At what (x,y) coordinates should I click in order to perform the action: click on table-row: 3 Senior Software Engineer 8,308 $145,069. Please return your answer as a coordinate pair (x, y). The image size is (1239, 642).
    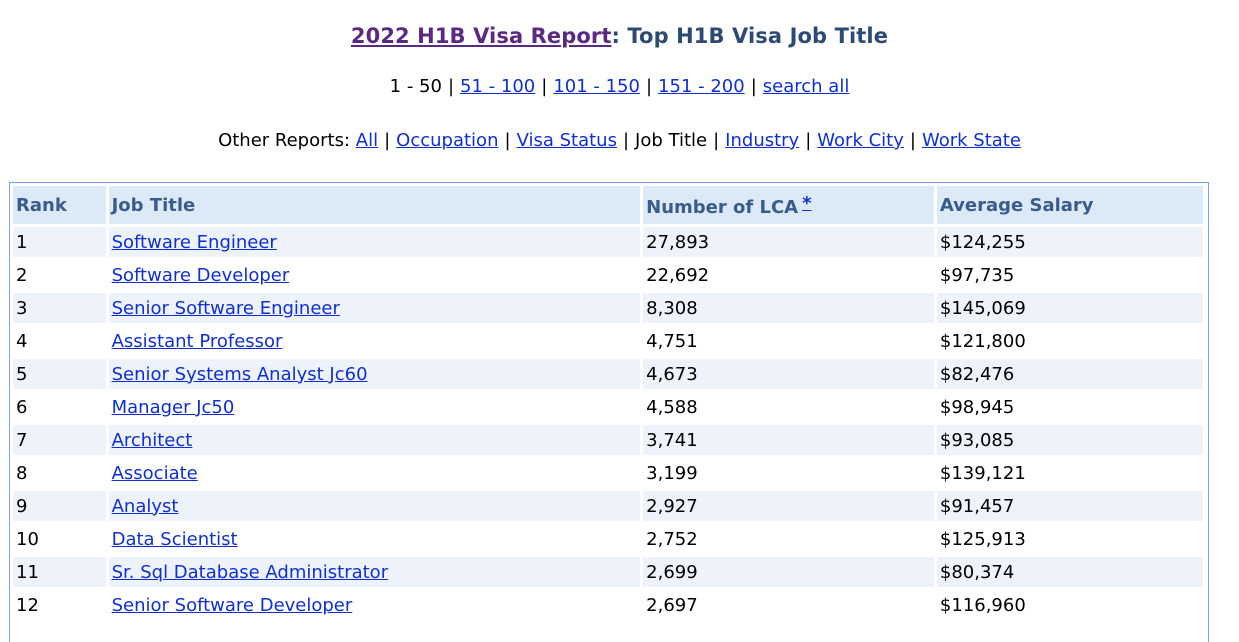
    Looking at the image, I should click on (608, 308).